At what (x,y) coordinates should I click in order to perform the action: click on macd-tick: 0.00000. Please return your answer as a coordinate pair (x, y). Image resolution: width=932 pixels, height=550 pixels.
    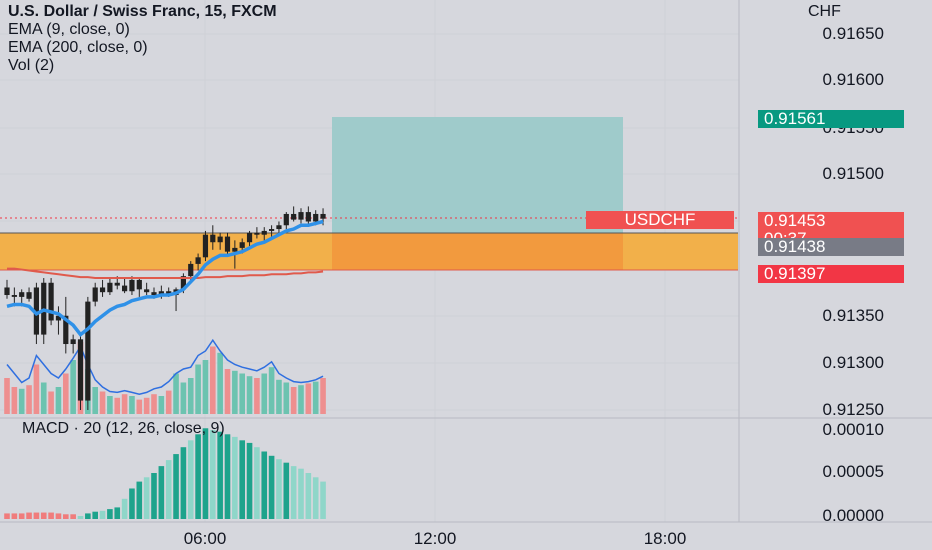
    Looking at the image, I should click on (853, 515).